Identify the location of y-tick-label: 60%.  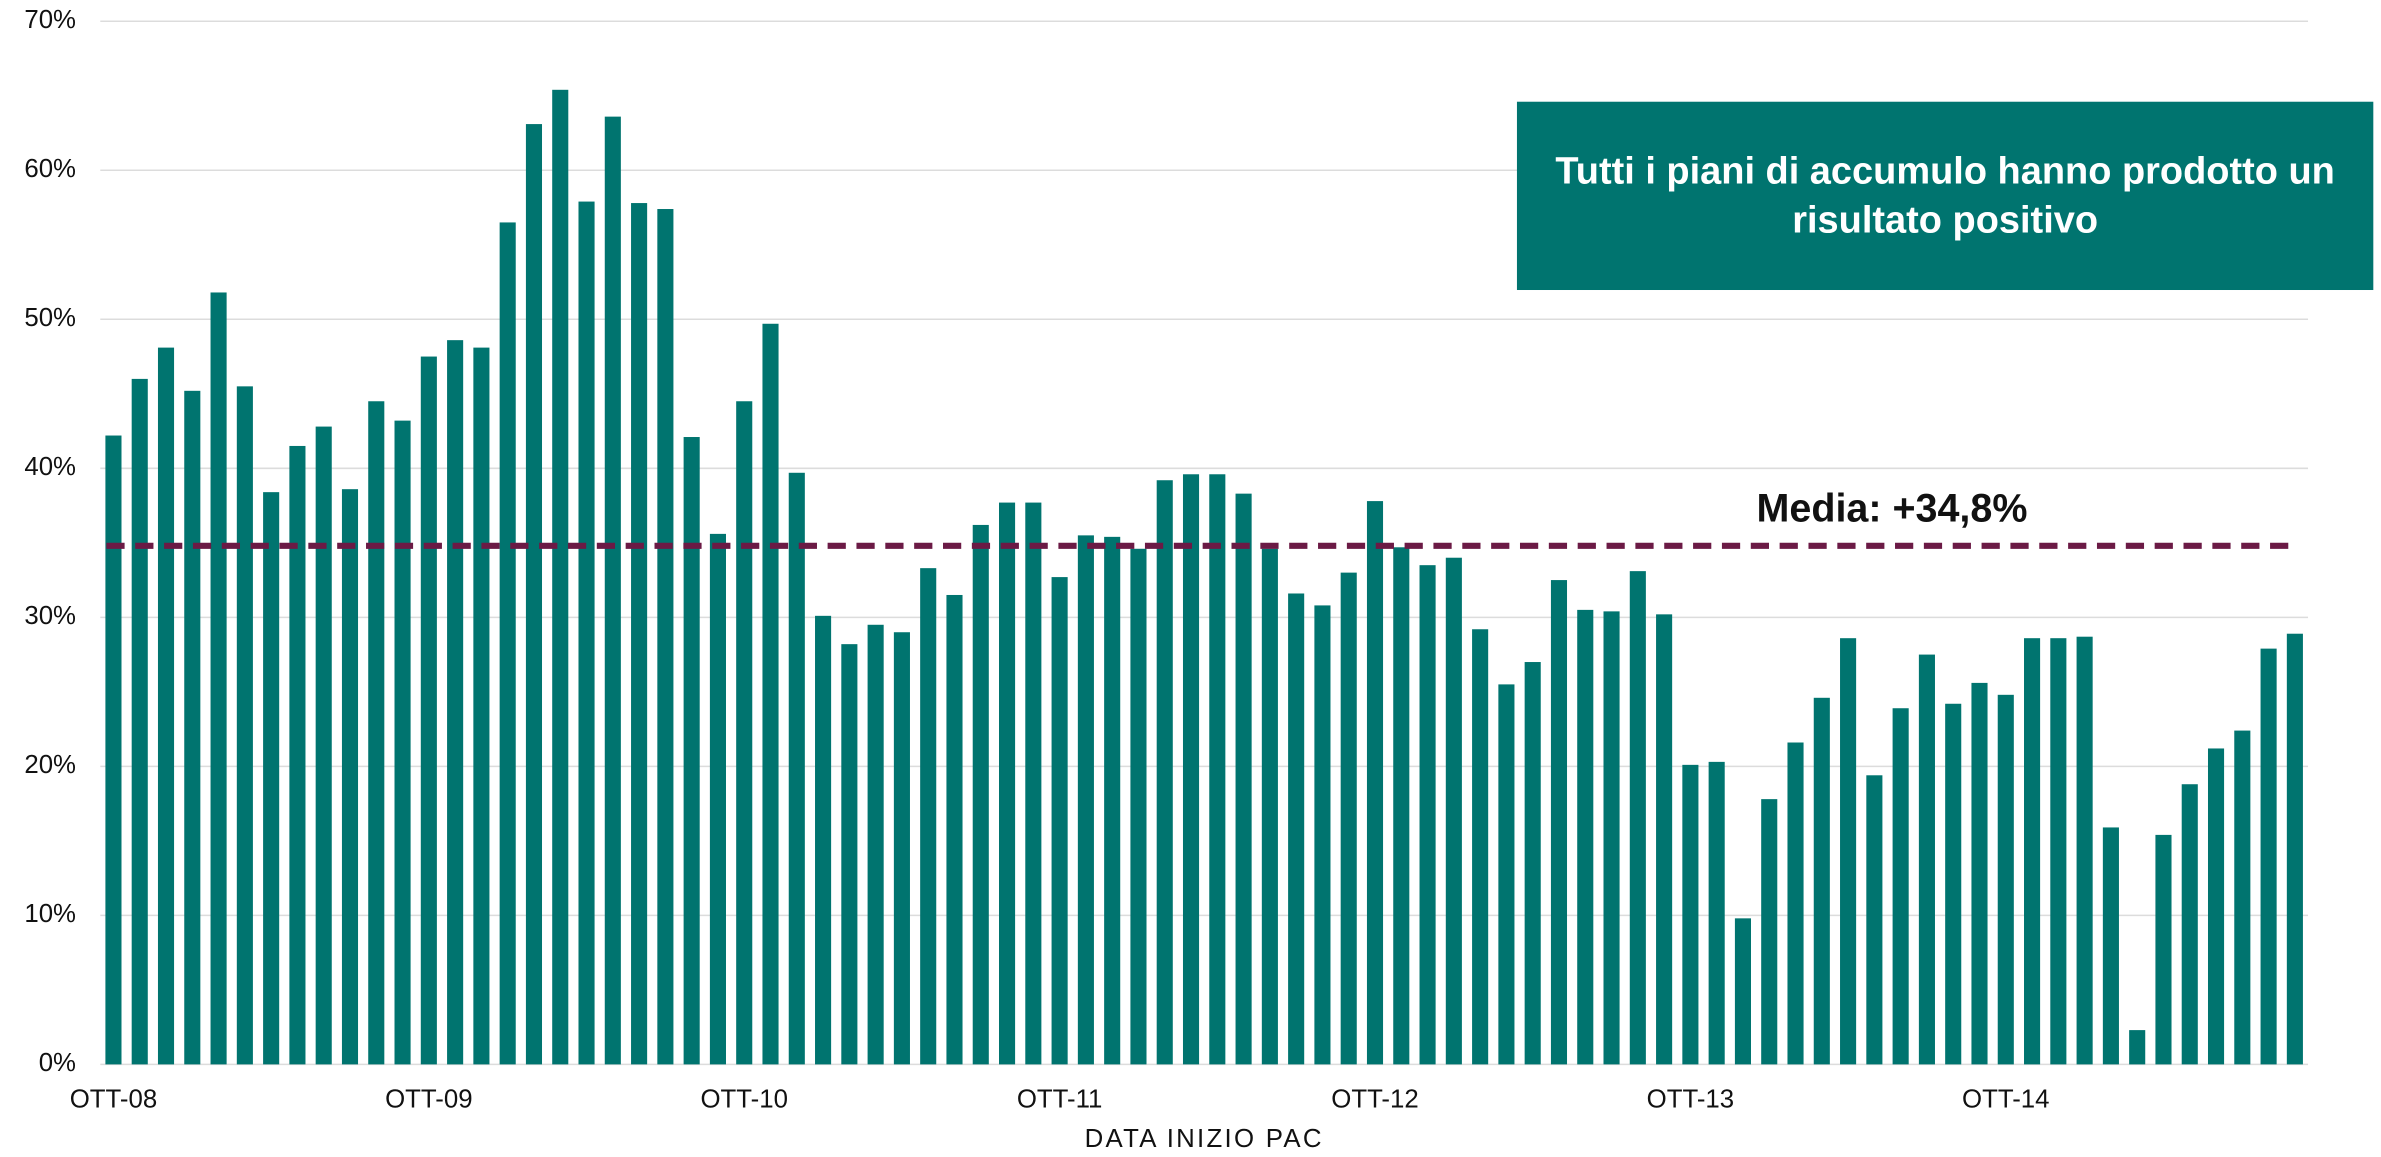
(50, 169).